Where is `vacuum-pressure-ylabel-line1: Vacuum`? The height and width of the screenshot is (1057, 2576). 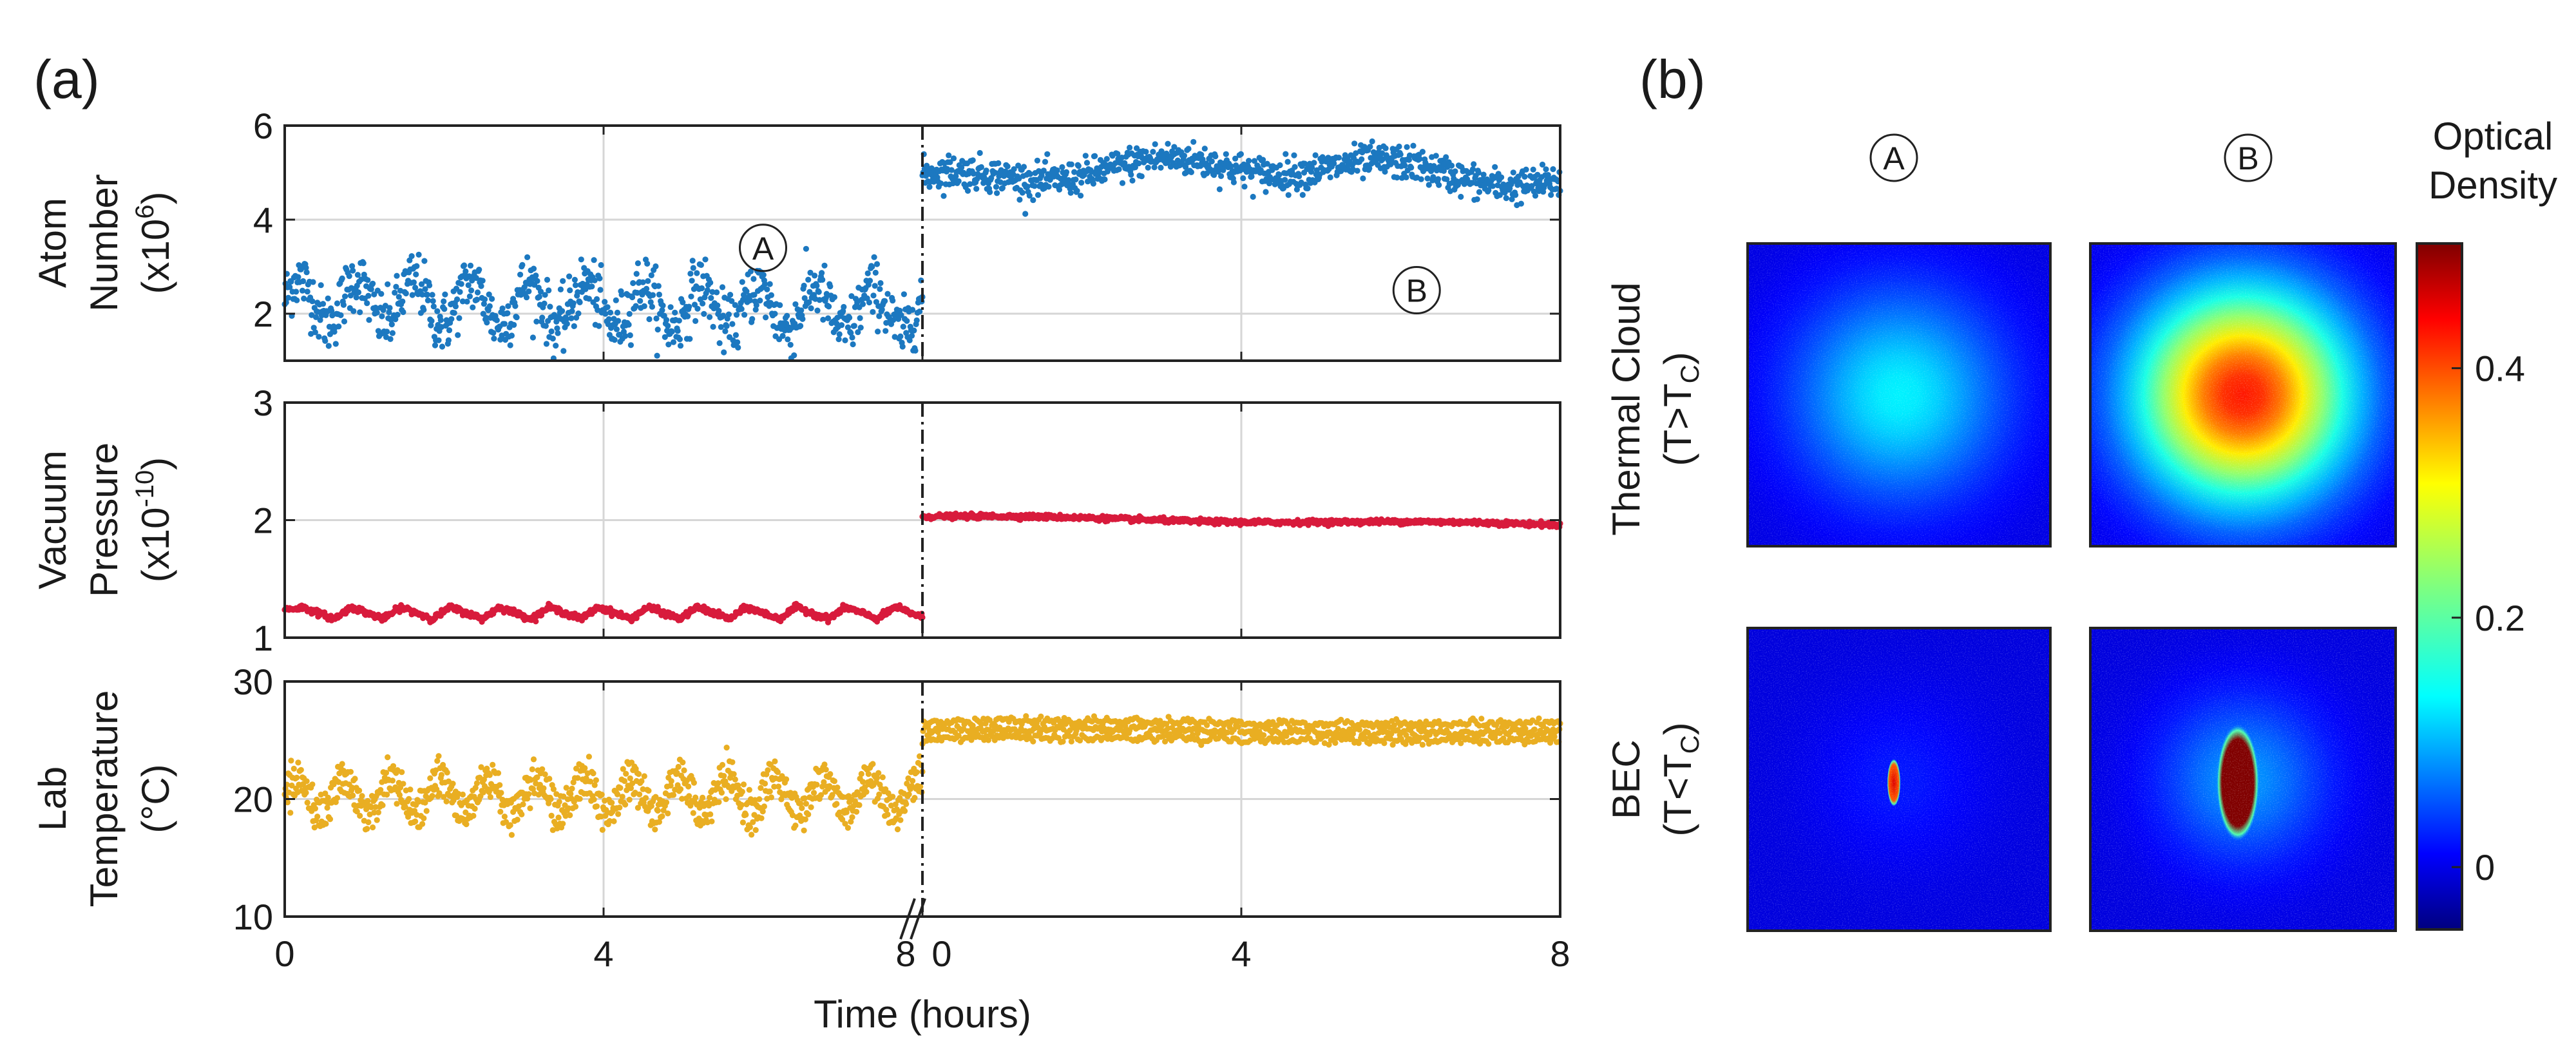
vacuum-pressure-ylabel-line1: Vacuum is located at coordinates (52, 519).